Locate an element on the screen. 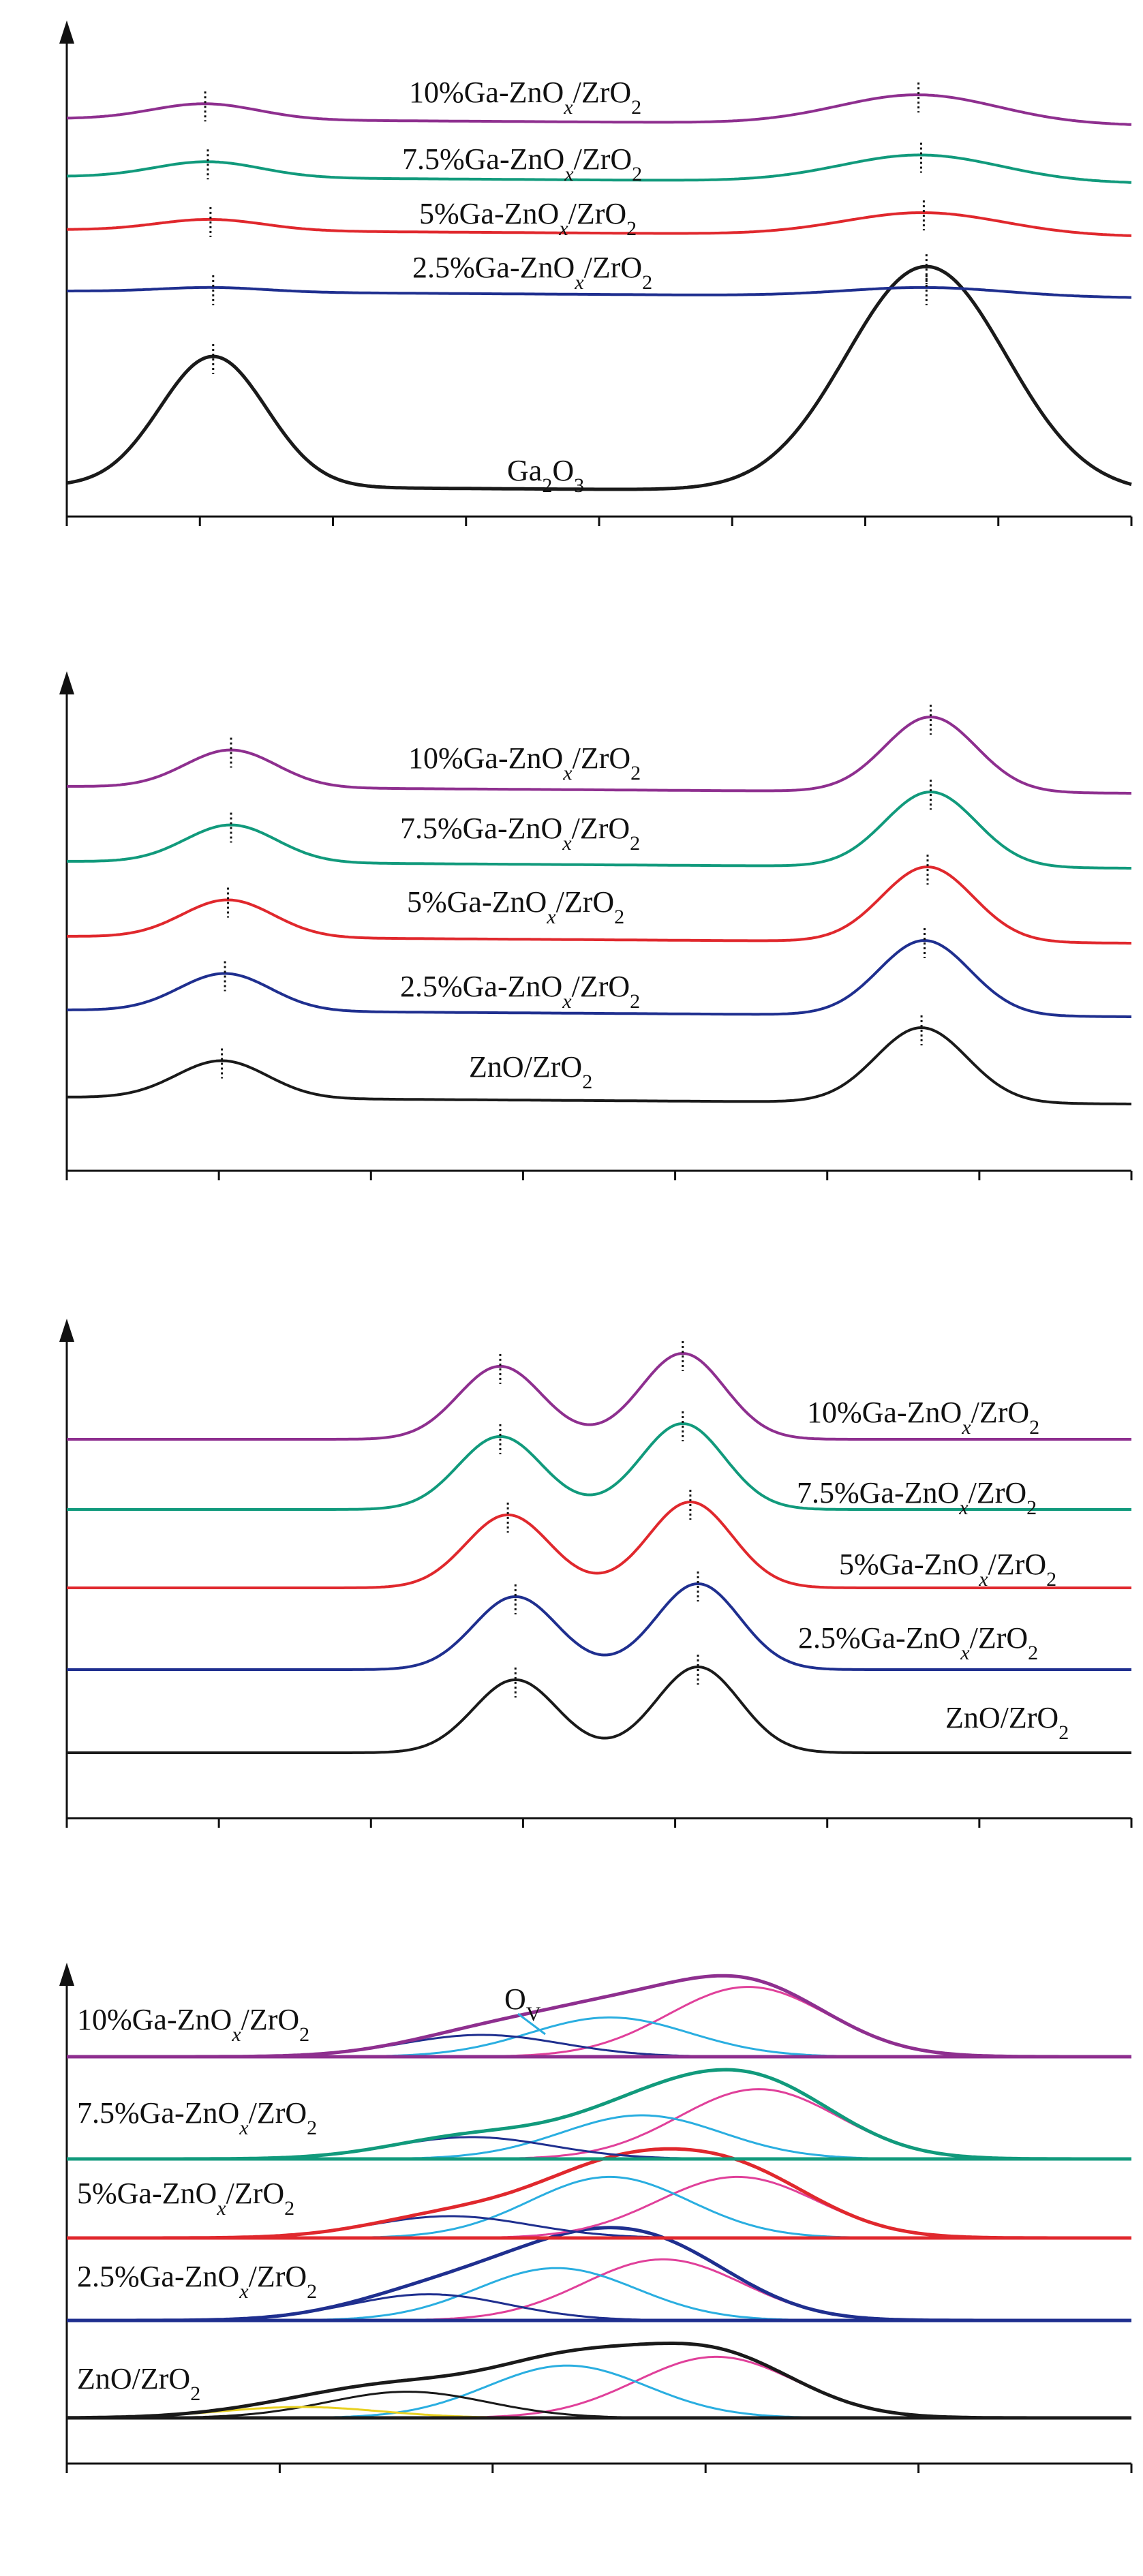 The height and width of the screenshot is (2576, 1143). ov-annotation: OV is located at coordinates (522, 2003).